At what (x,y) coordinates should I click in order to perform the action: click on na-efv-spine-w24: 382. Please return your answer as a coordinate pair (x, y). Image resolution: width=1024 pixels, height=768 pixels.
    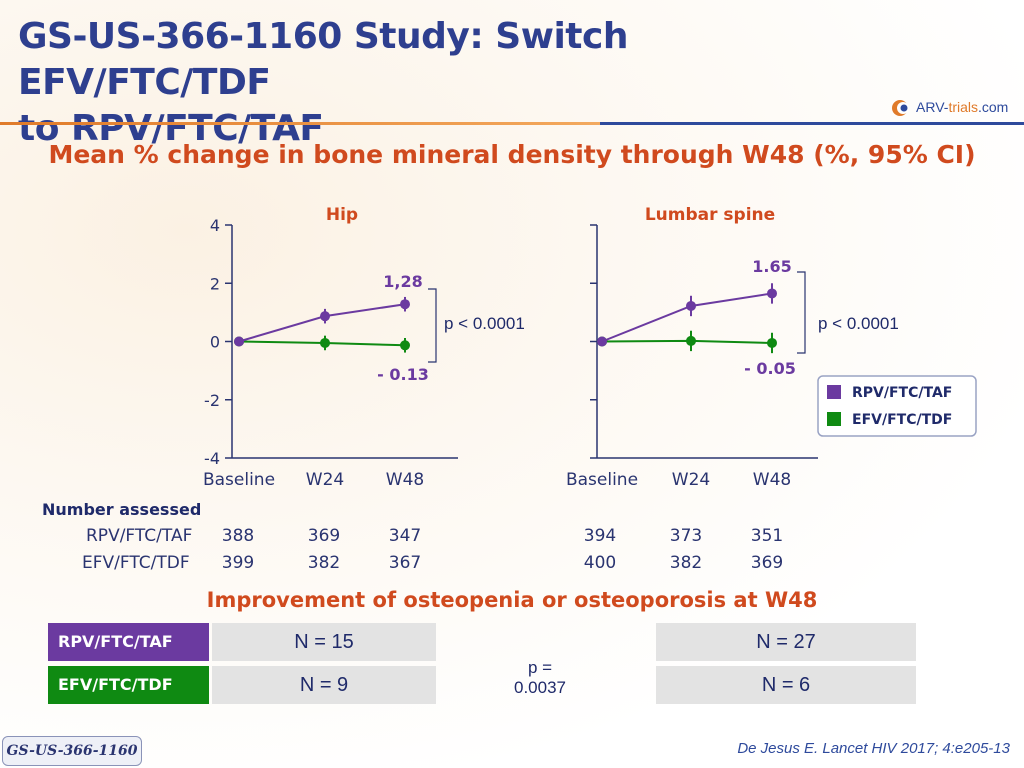
    Looking at the image, I should click on (686, 563).